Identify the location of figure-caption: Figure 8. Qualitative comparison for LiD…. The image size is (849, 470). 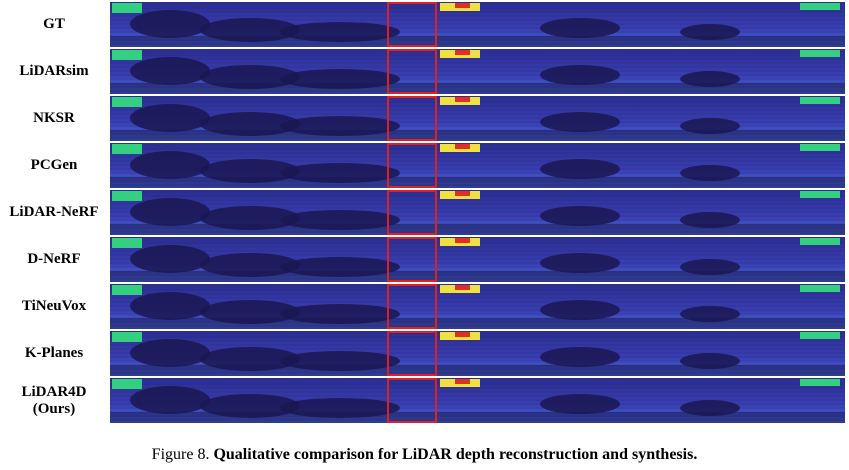
(424, 455).